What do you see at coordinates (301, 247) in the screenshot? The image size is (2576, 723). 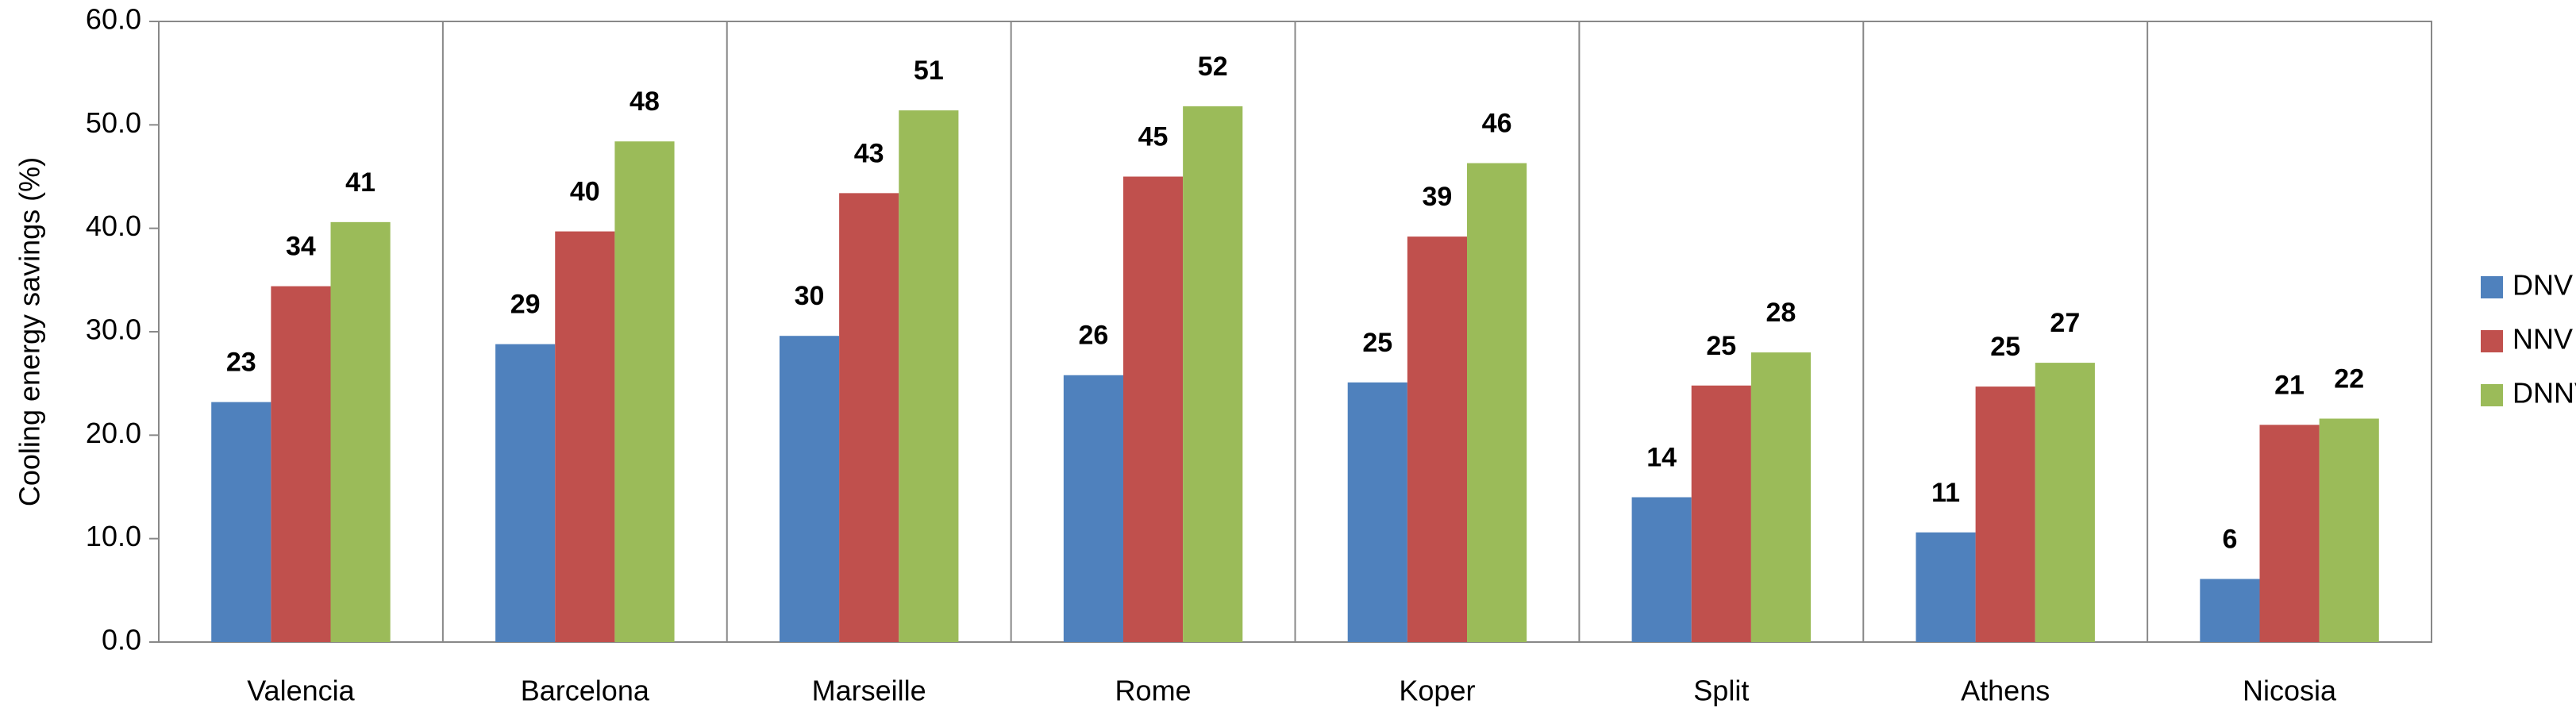 I see `data-label: 34` at bounding box center [301, 247].